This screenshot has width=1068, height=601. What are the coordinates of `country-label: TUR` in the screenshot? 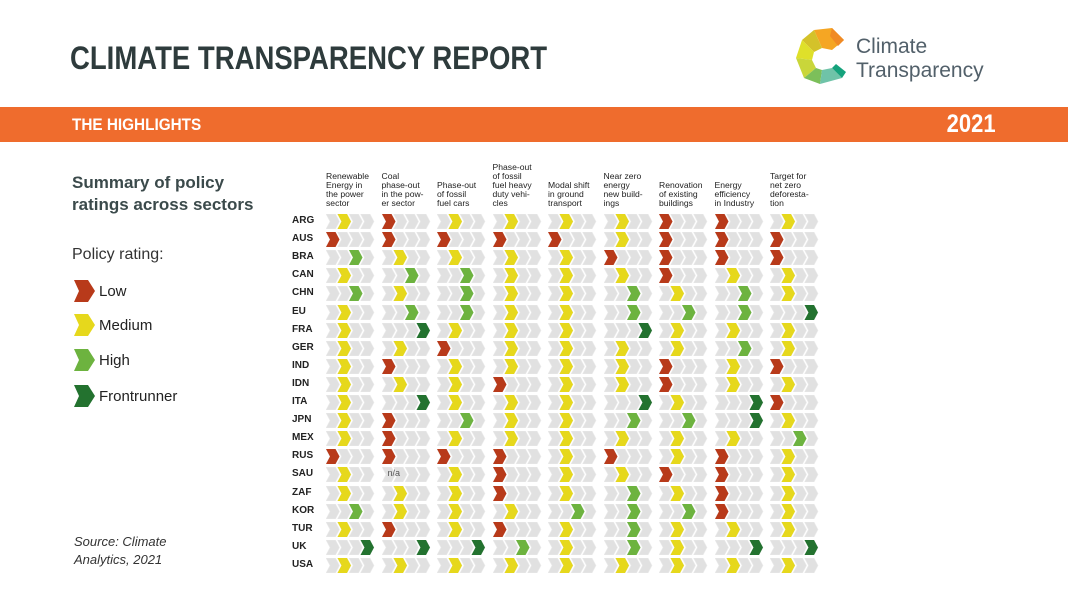 It's located at (302, 528).